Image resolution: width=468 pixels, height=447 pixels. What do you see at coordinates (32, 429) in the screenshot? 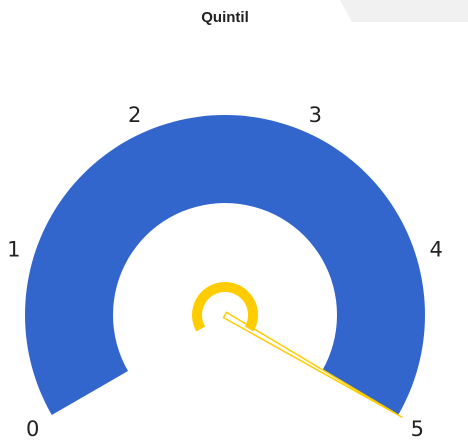
I see `tick-label: 0` at bounding box center [32, 429].